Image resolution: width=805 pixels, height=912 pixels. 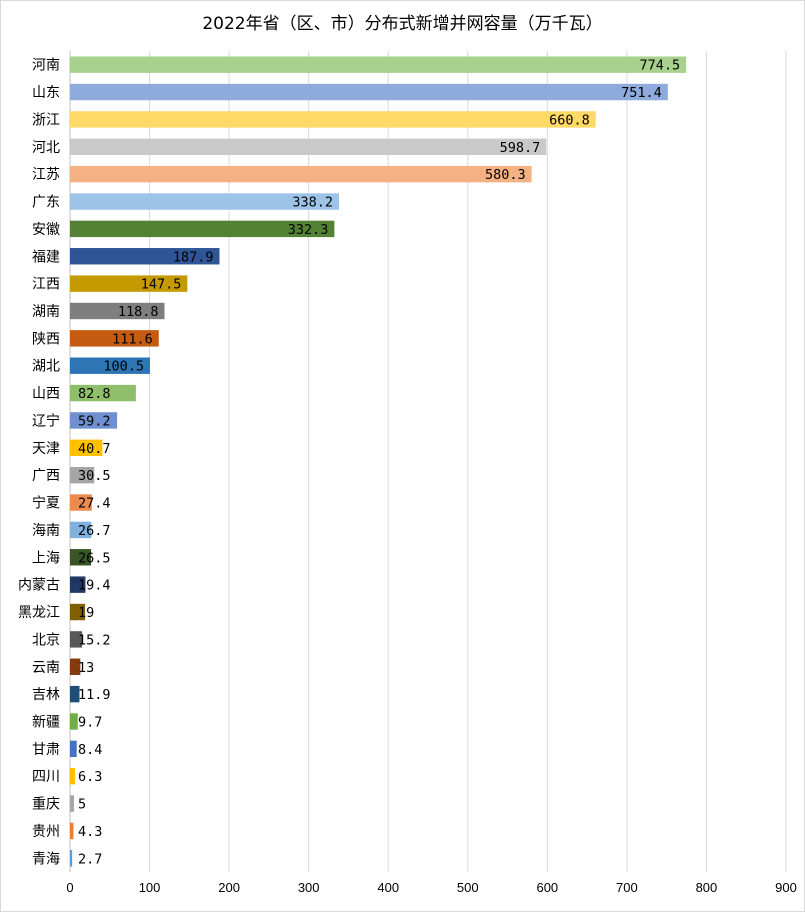 I want to click on x-tick-label: 100, so click(x=150, y=887).